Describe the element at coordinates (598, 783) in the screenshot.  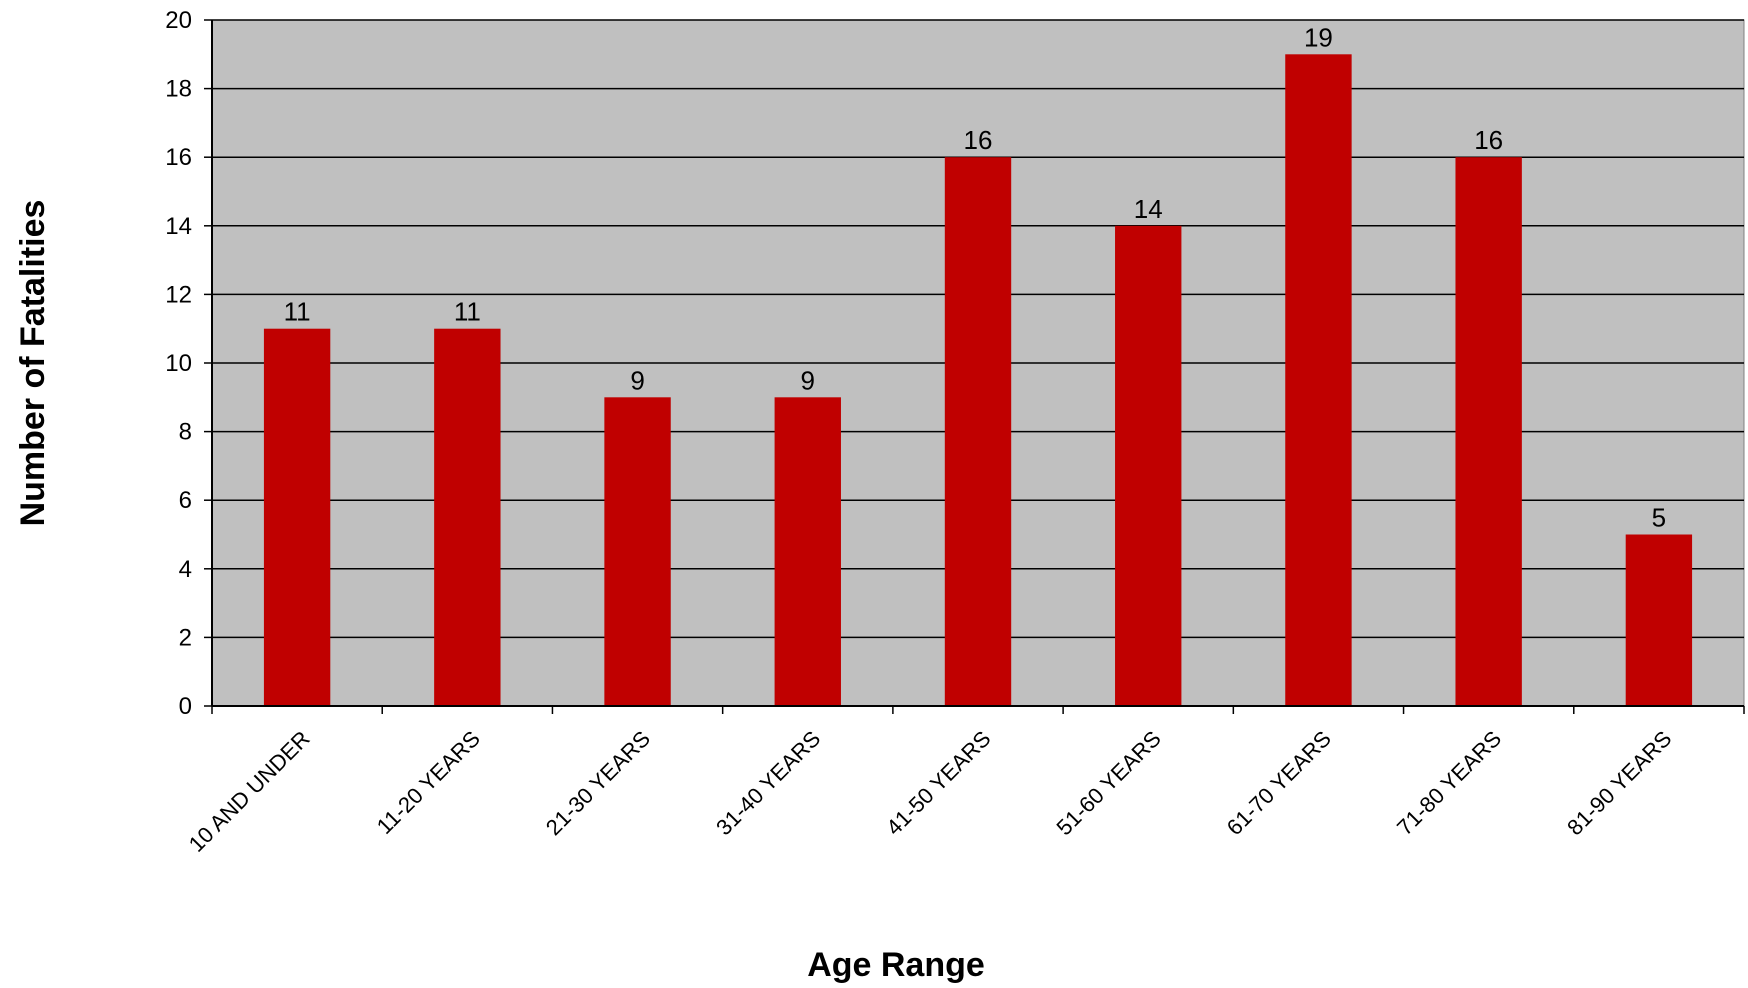
I see `x-tick-label: 21-30 YEARS` at that location.